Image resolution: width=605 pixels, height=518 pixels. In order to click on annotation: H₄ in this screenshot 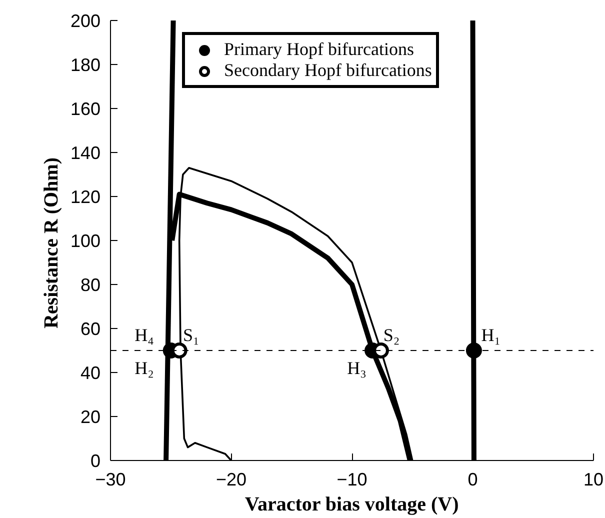, I will do `click(144, 335)`.